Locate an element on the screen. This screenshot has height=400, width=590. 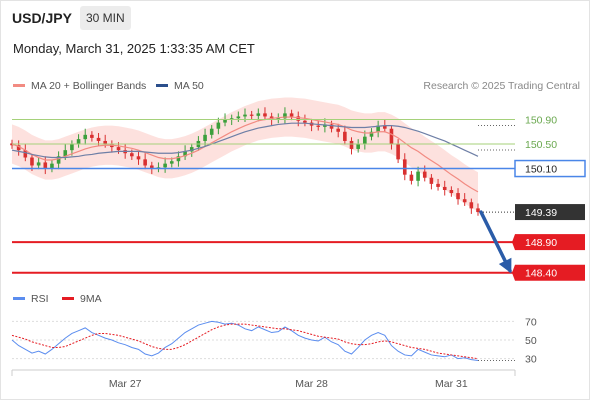
level-label-150.90: 150.90 is located at coordinates (541, 121).